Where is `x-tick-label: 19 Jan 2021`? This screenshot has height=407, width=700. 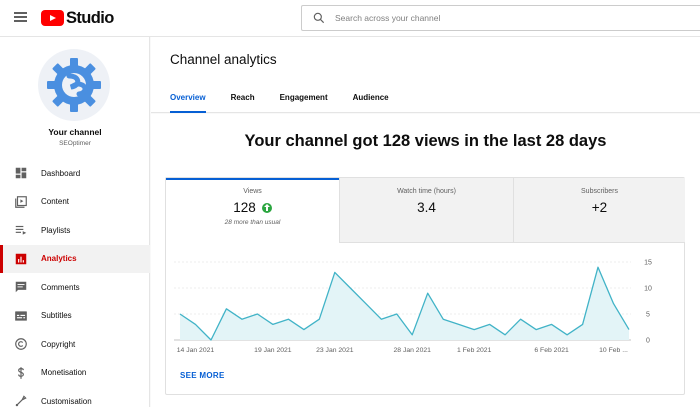 x-tick-label: 19 Jan 2021 is located at coordinates (273, 350).